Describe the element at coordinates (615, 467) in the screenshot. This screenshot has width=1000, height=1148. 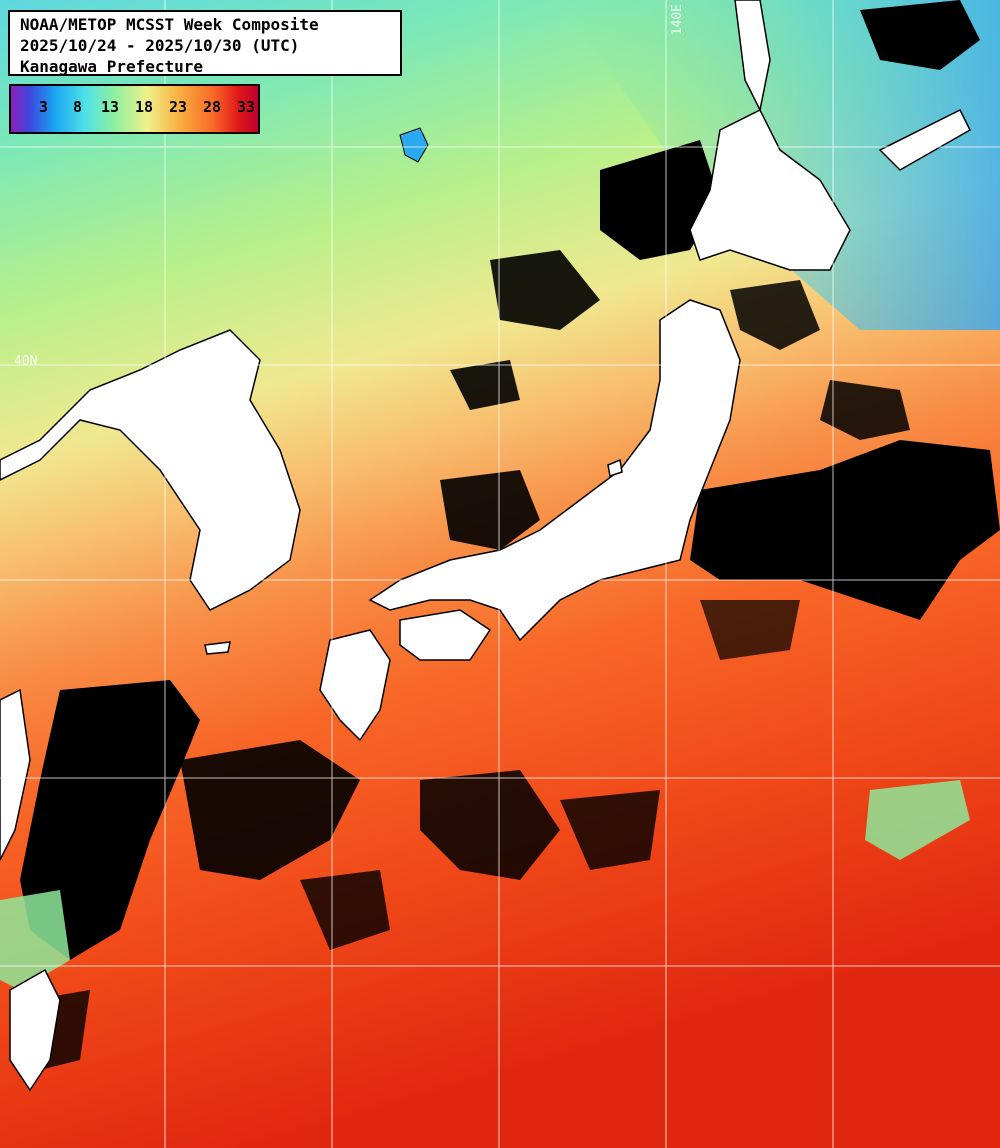
I see `sado-island` at that location.